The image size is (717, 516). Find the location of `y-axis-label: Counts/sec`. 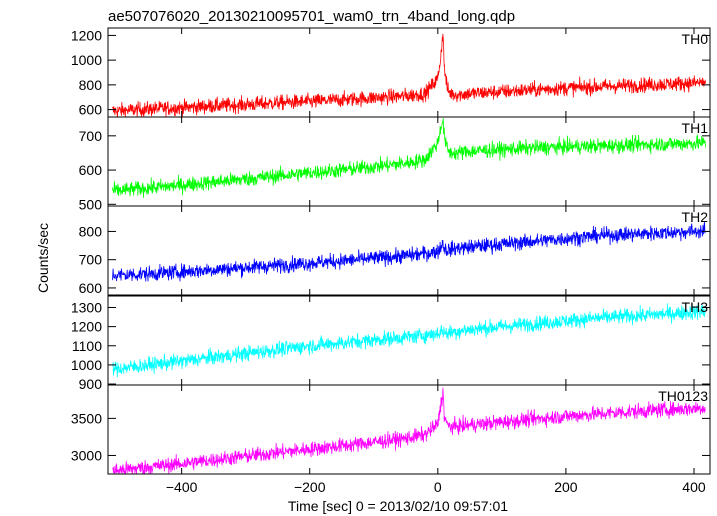

y-axis-label: Counts/sec is located at coordinates (43, 258).